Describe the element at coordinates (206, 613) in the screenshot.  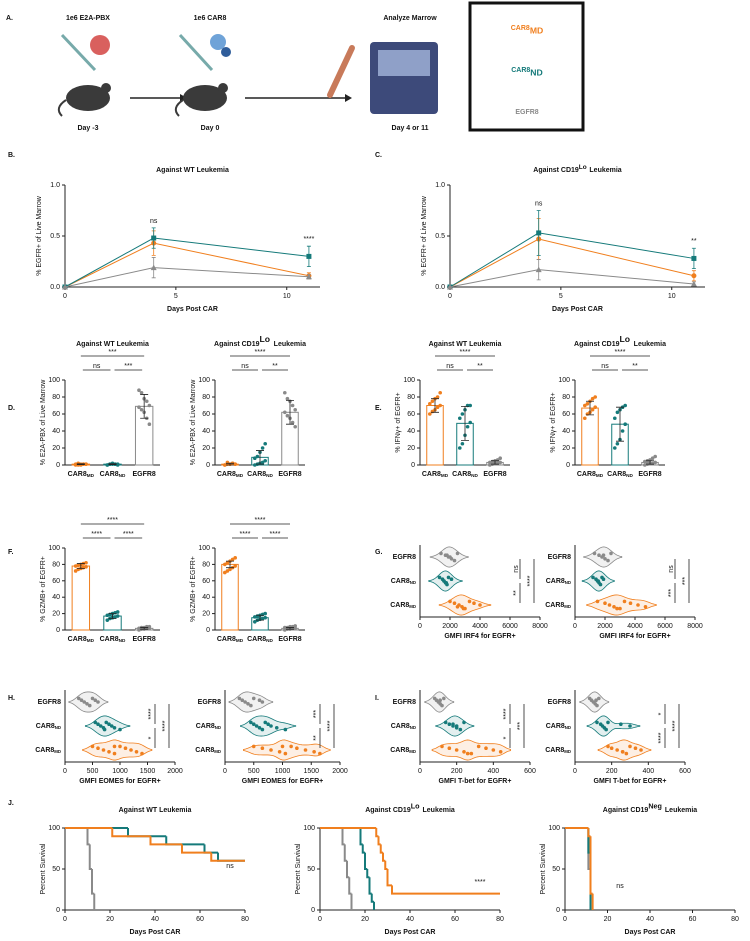
I see `y-tick-label: 20` at that location.